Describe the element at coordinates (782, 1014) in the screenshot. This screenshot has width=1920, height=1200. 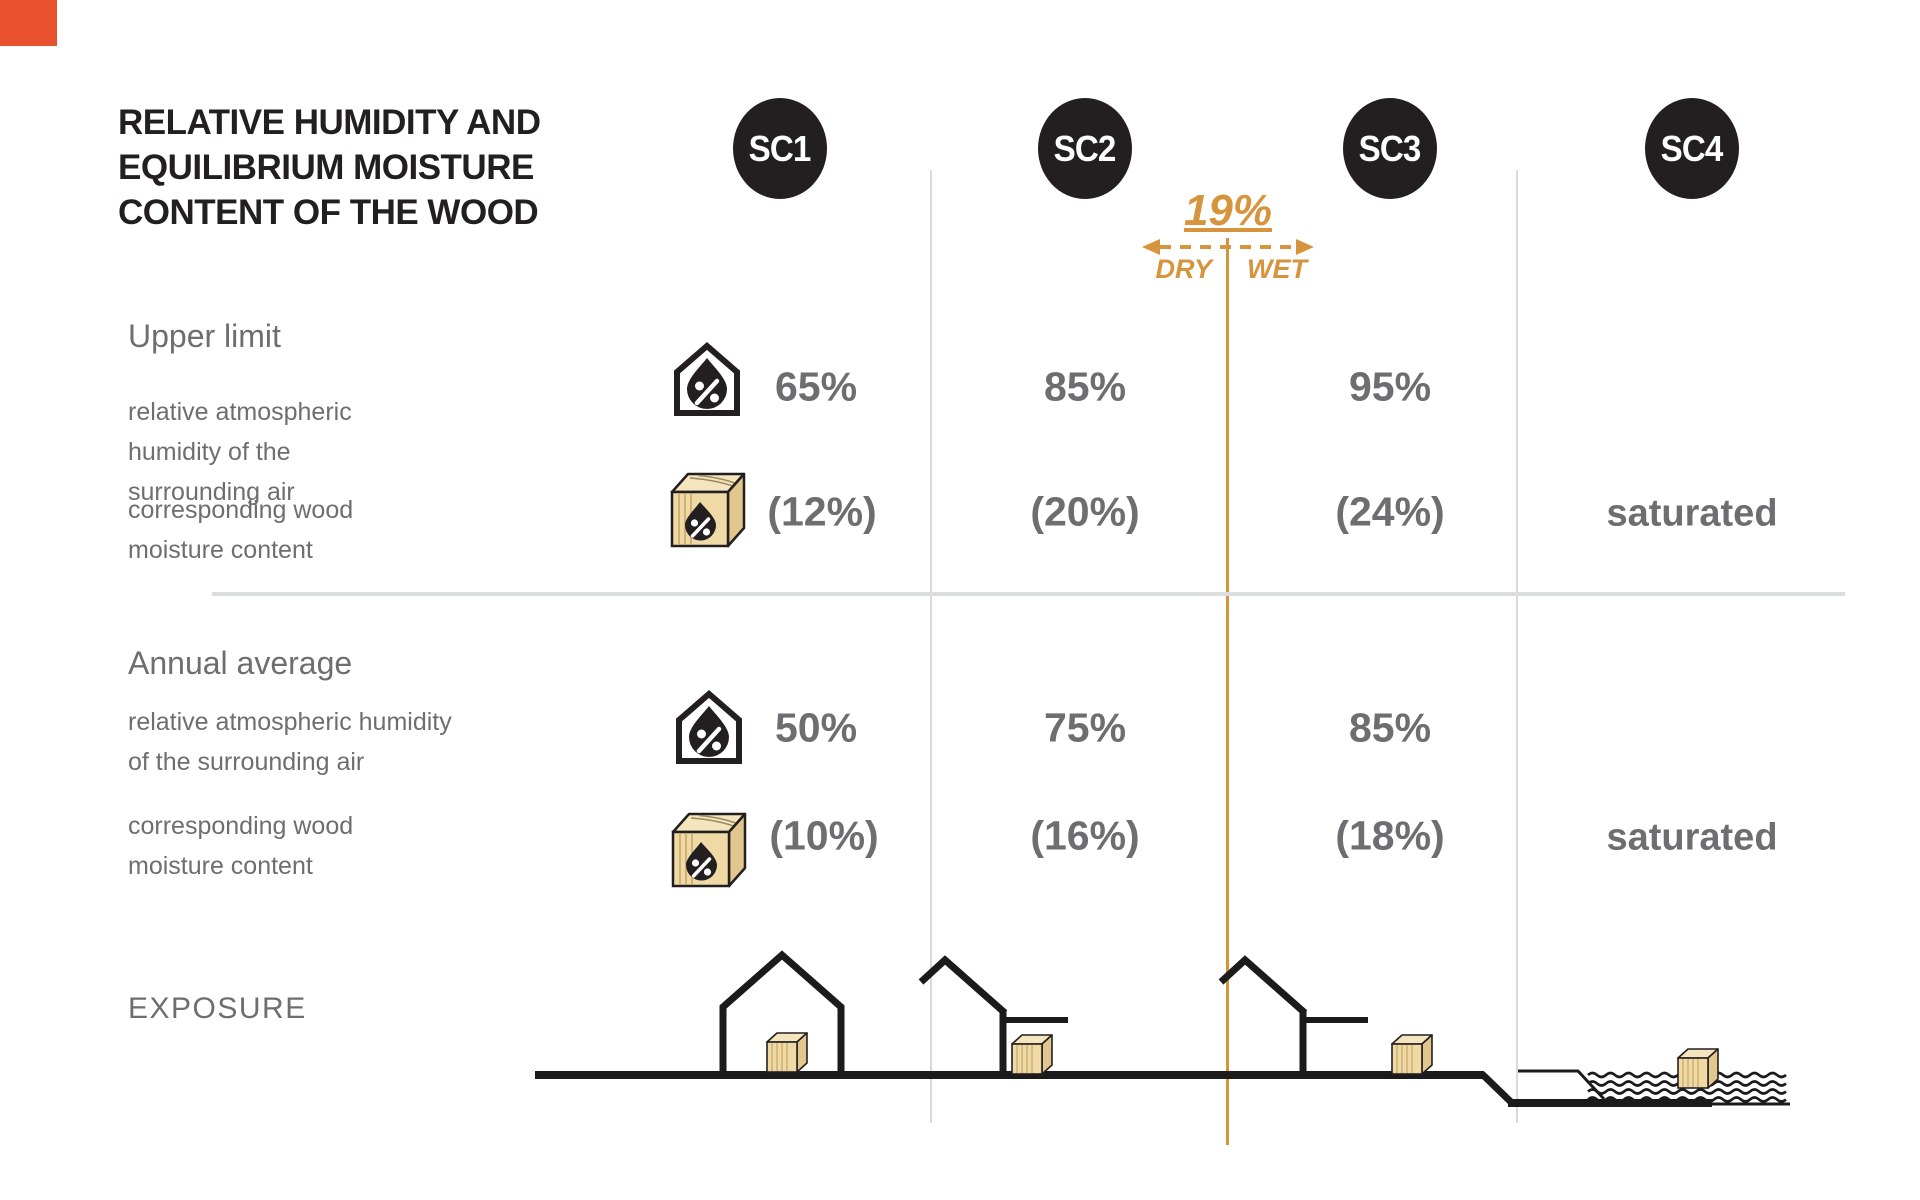
I see `sc1-house-indoor-icon` at that location.